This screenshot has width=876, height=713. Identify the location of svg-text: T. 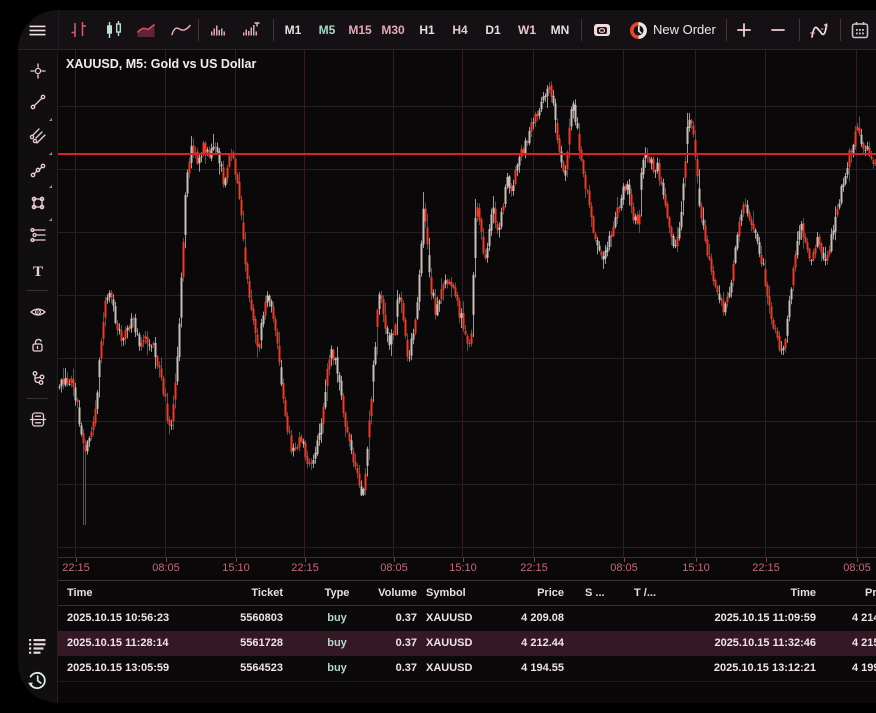
(38, 272).